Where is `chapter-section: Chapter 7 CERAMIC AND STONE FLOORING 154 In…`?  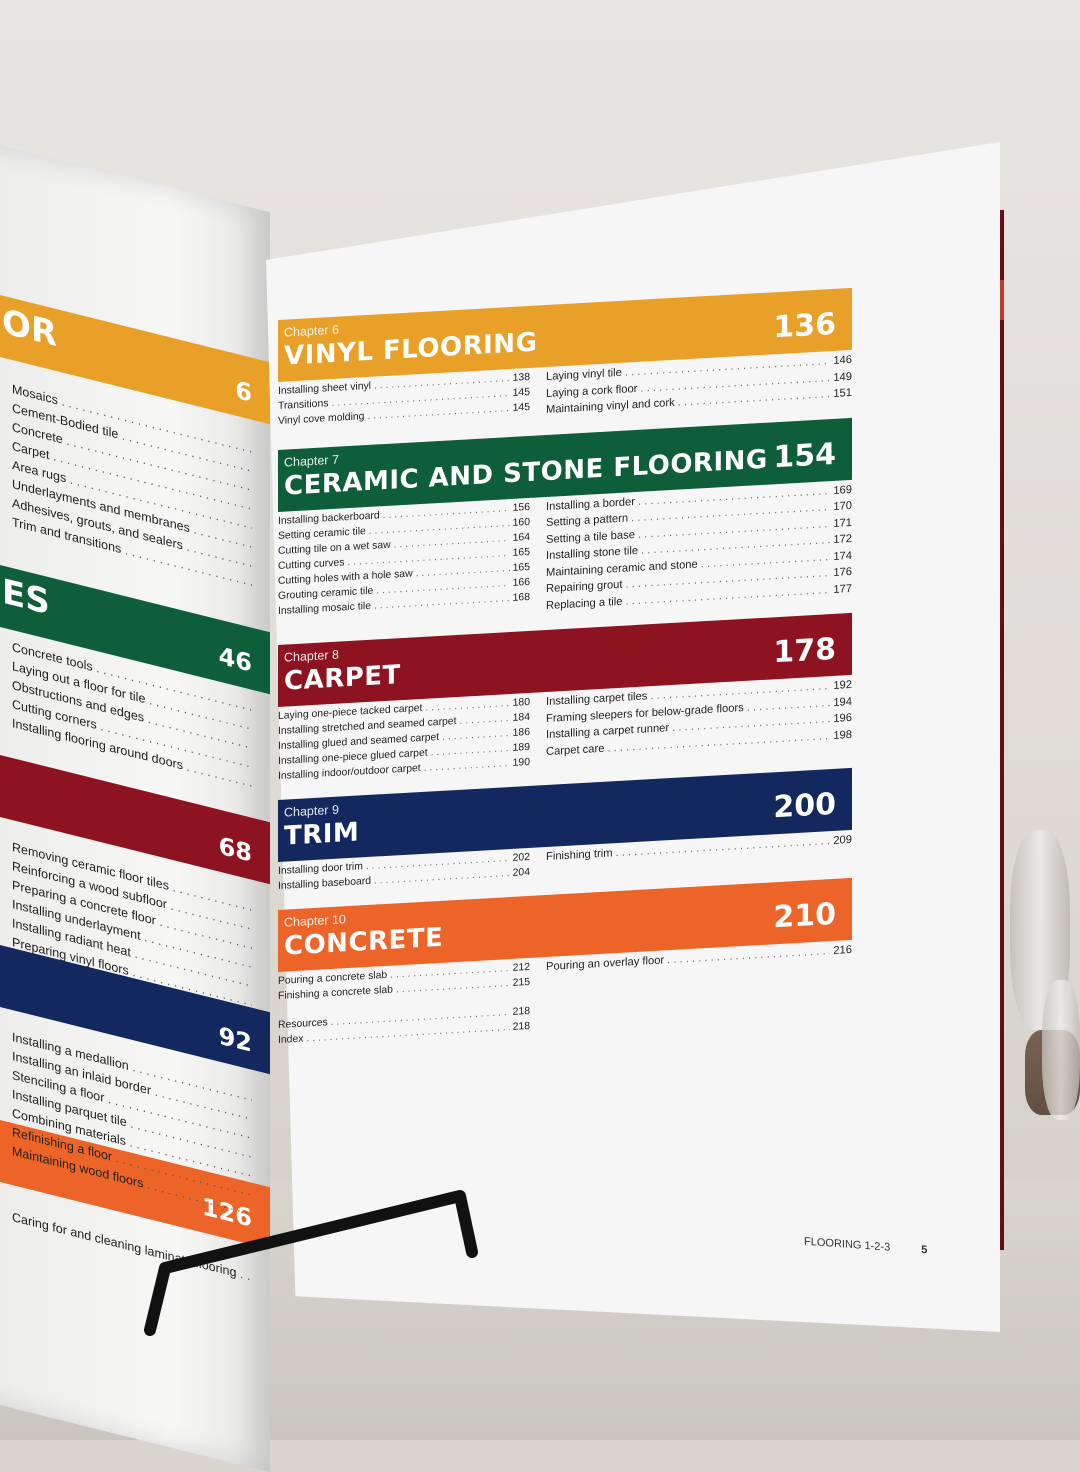 chapter-section: Chapter 7 CERAMIC AND STONE FLOORING 154 In… is located at coordinates (565, 524).